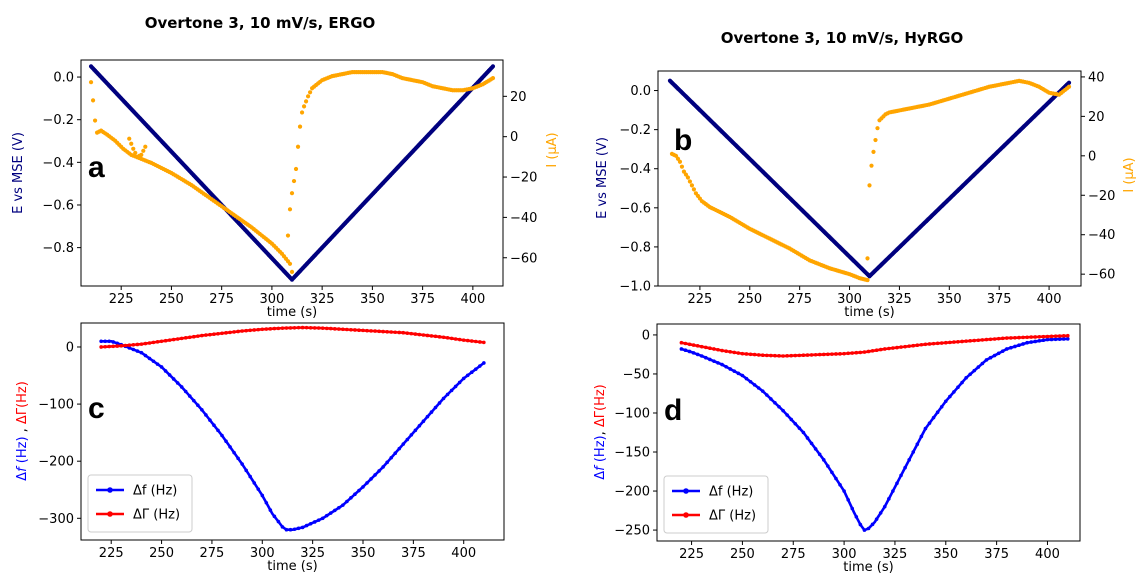 The height and width of the screenshot is (574, 1143). Describe the element at coordinates (22, 468) in the screenshot. I see `y-axis-label-part: f` at that location.